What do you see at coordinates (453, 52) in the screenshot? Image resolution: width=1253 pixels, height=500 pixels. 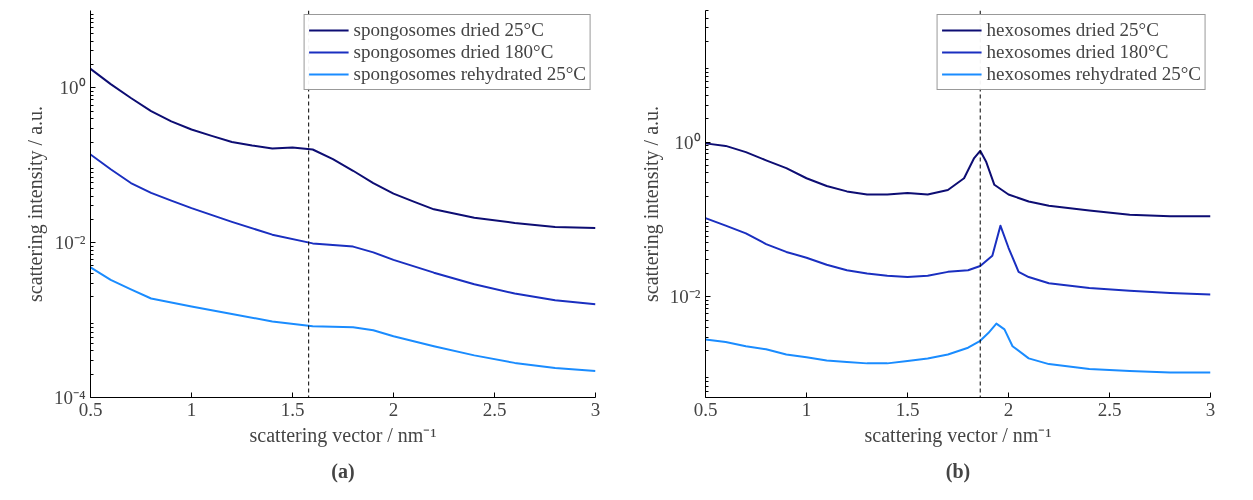 I see `legend-label: spongosomes dried 180°C` at bounding box center [453, 52].